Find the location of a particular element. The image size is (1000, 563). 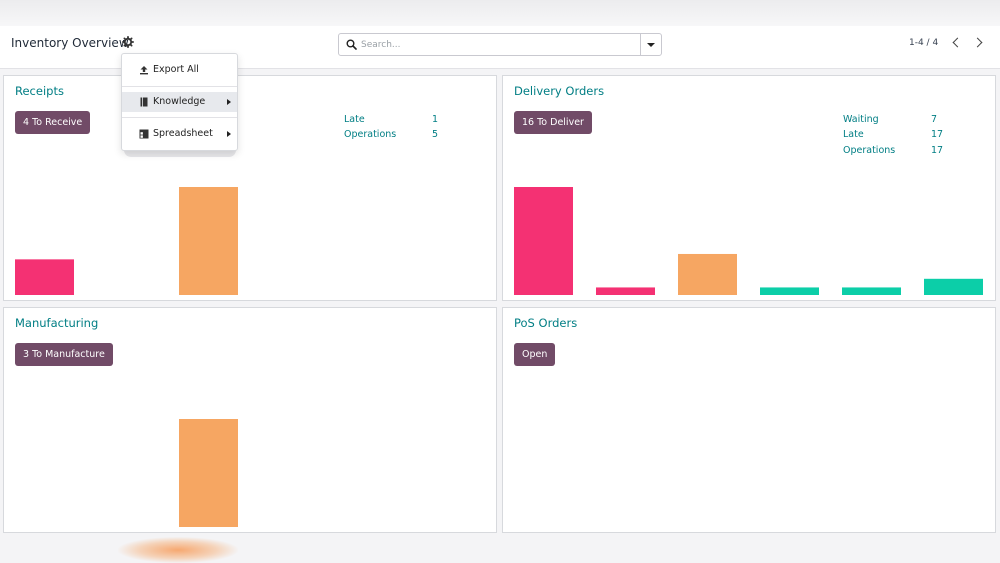

stat-row: Late 17 is located at coordinates (897, 134).